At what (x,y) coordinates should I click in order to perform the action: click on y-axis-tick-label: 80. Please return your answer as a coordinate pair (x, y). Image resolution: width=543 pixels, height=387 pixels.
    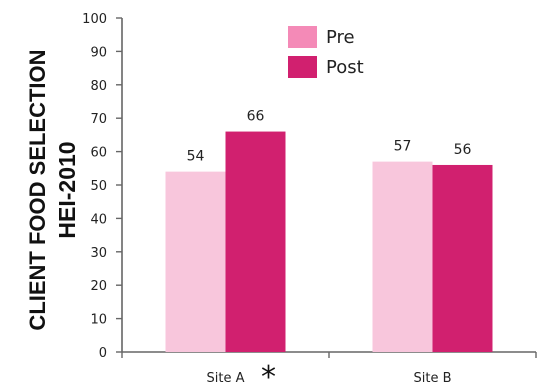
    Looking at the image, I should click on (98, 86).